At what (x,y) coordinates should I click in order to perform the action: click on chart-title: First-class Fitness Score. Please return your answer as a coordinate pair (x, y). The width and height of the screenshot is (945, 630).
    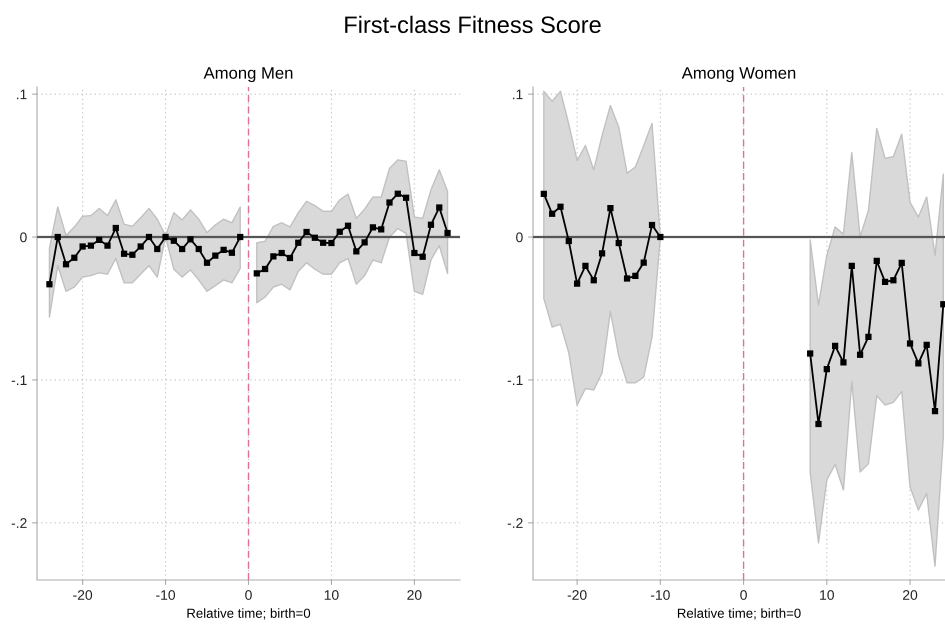
    Looking at the image, I should click on (473, 25).